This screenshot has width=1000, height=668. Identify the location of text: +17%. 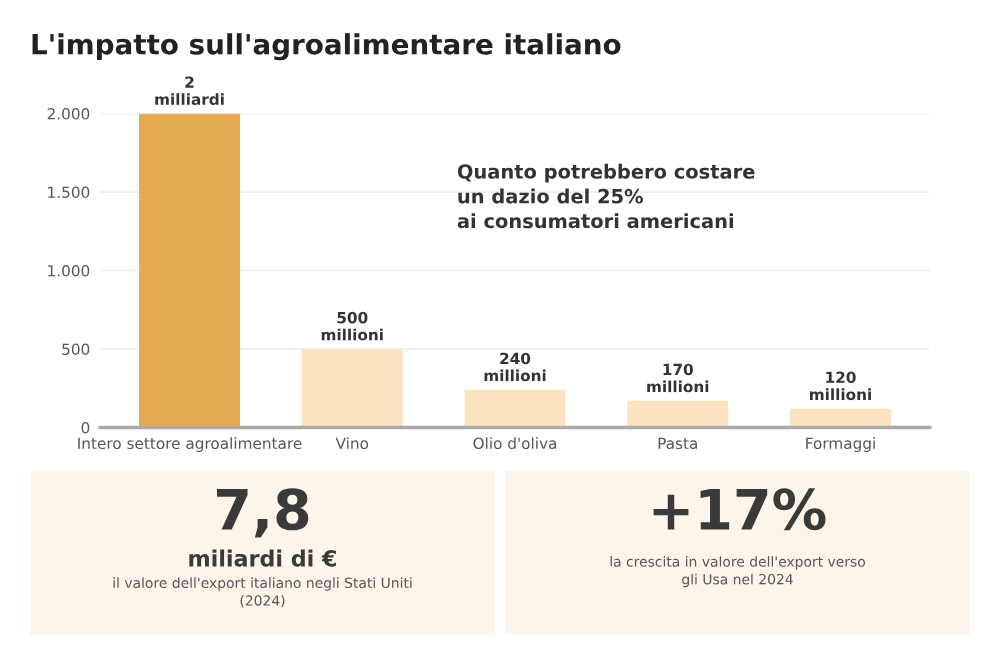
(739, 509).